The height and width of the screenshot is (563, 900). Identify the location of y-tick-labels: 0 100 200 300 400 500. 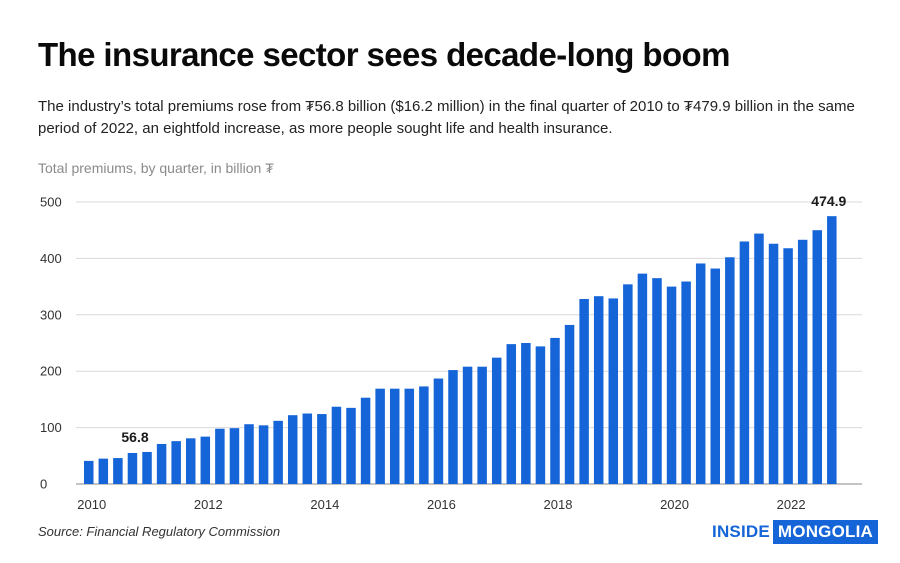
(51, 343).